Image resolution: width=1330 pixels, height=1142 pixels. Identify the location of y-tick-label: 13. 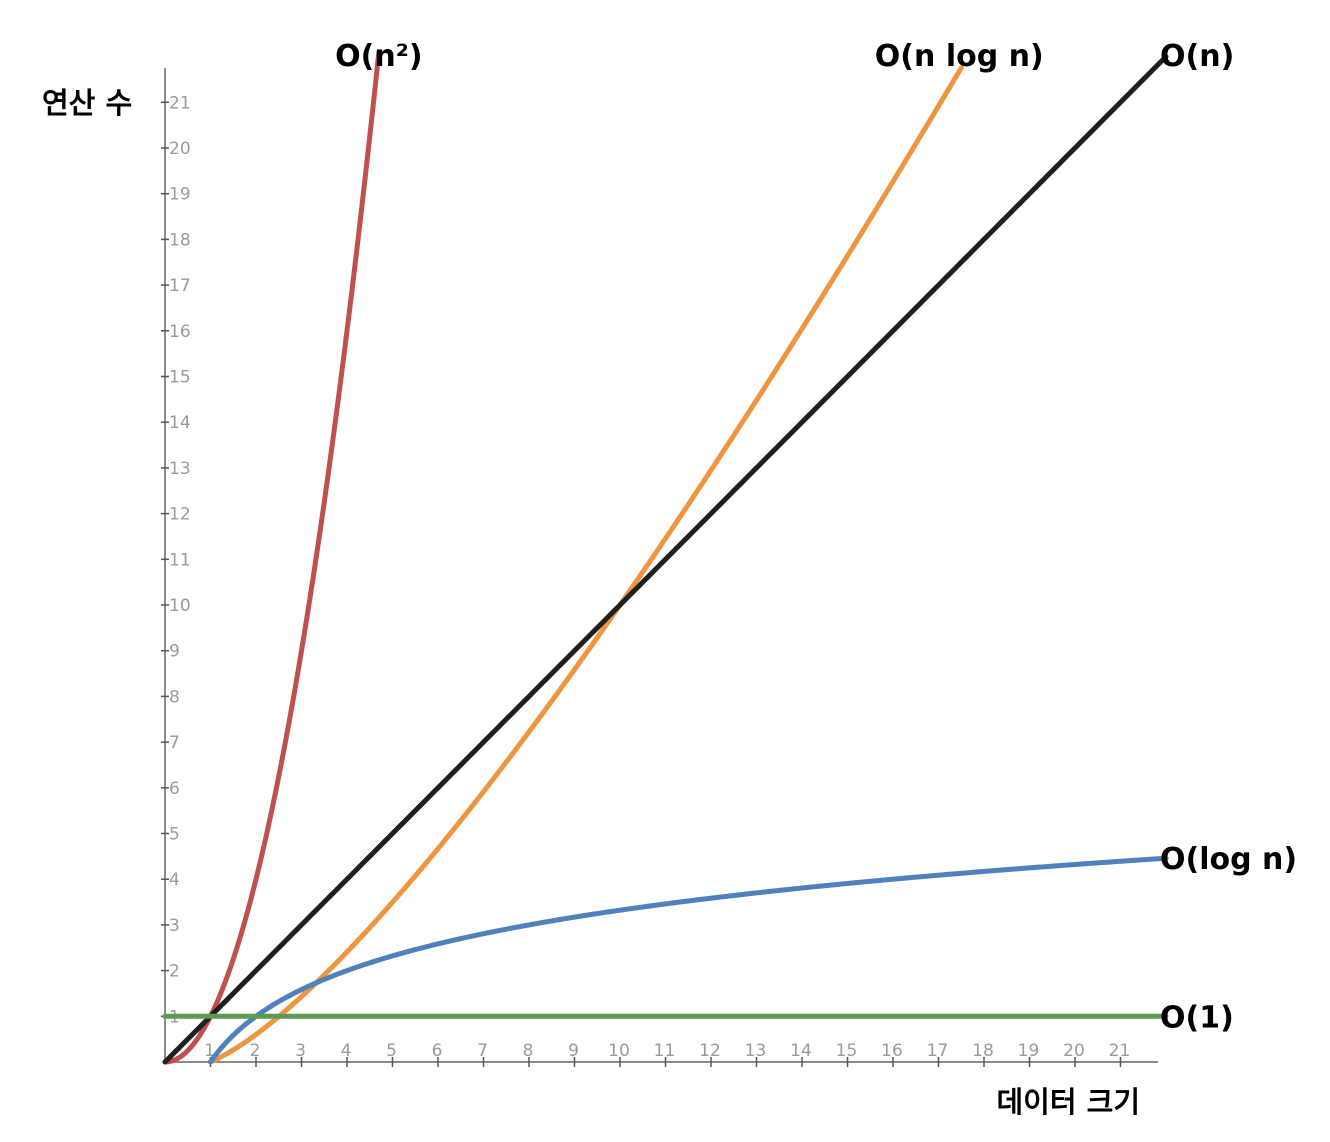
(180, 469).